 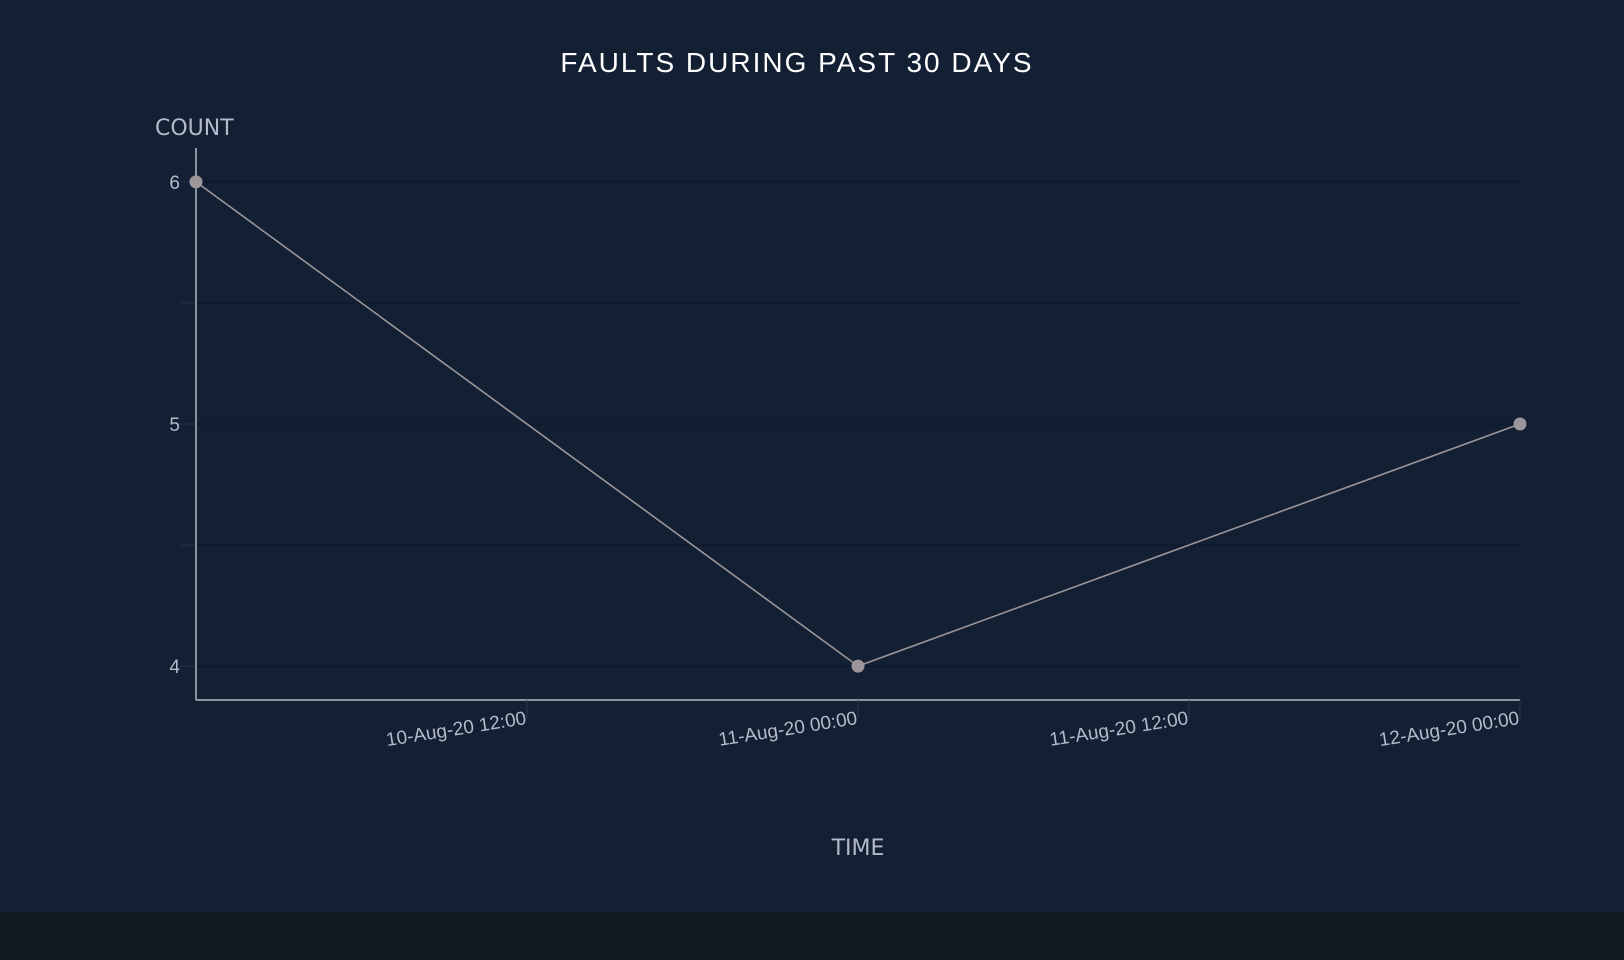 I want to click on x-tick-label-1: 11-Aug-20 00:00, so click(x=788, y=729).